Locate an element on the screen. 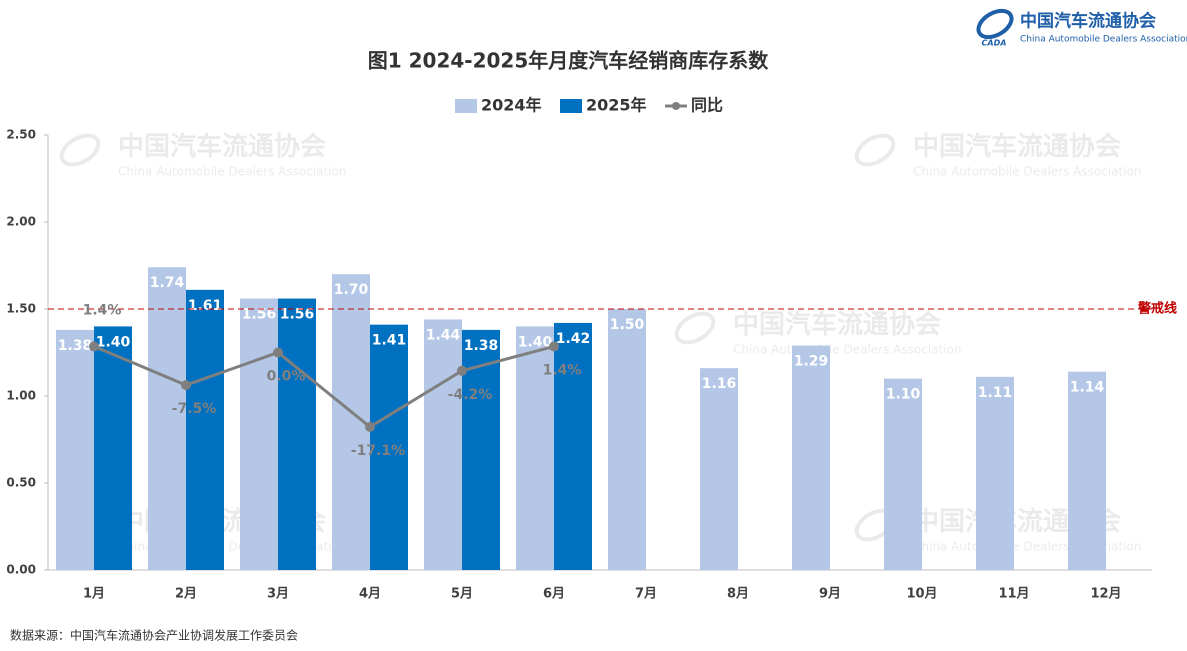 This screenshot has height=651, width=1187. y-tick-label: 2.50 is located at coordinates (21, 135).